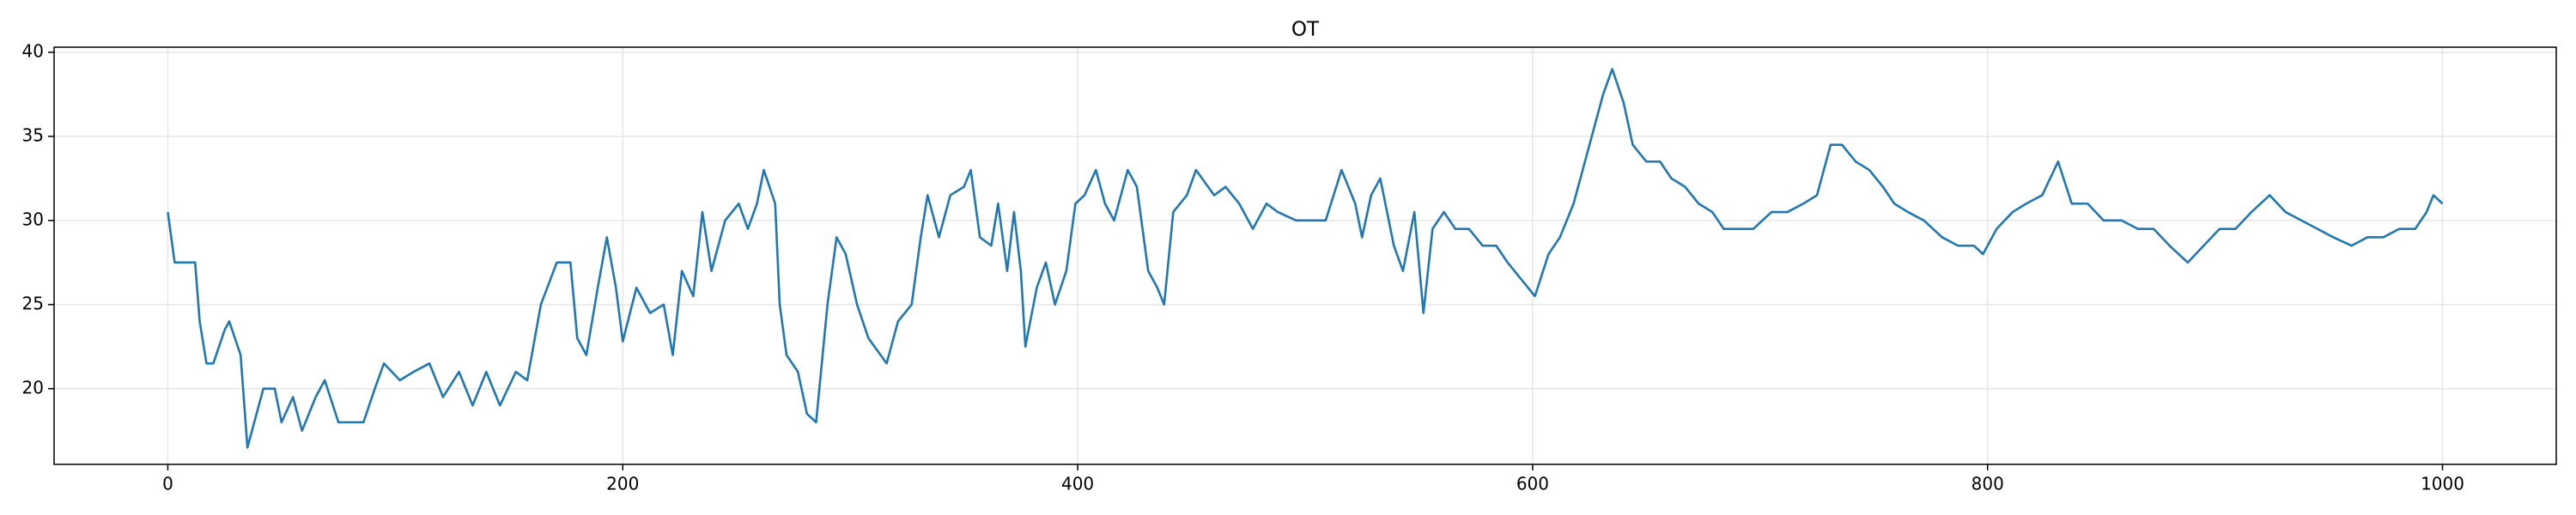 This screenshot has height=515, width=2576. Describe the element at coordinates (1532, 484) in the screenshot. I see `x-tick-label: 600` at that location.